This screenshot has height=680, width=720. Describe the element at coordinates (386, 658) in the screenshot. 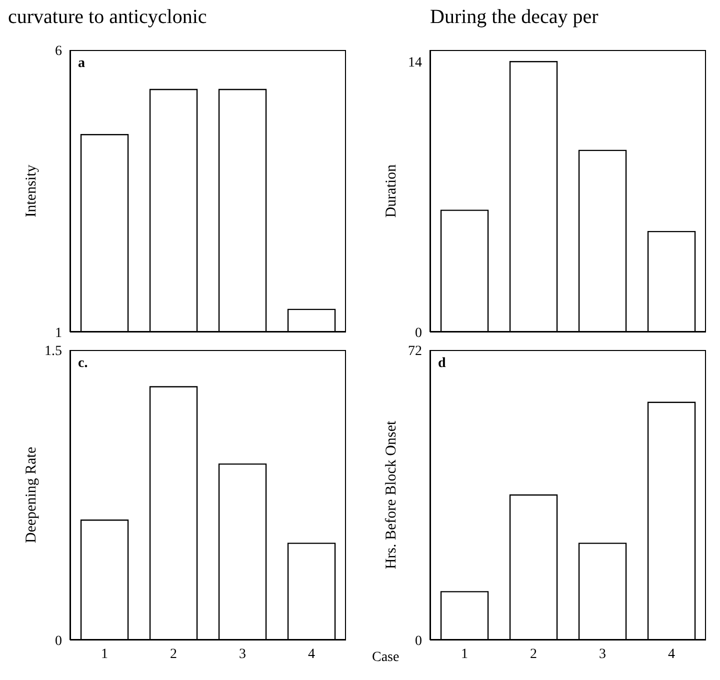

I see `x-axis-title: Case` at that location.